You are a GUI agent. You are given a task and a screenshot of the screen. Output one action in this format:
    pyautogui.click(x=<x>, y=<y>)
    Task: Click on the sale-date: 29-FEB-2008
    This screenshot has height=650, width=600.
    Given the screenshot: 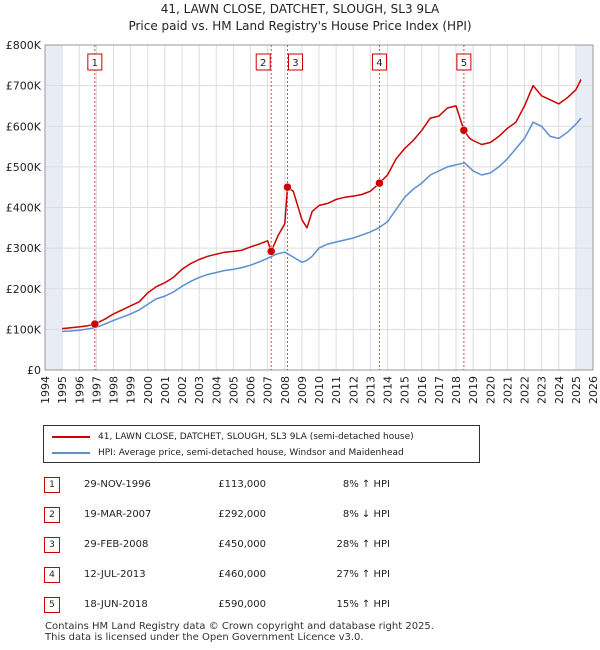 What is the action you would take?
    pyautogui.click(x=116, y=544)
    